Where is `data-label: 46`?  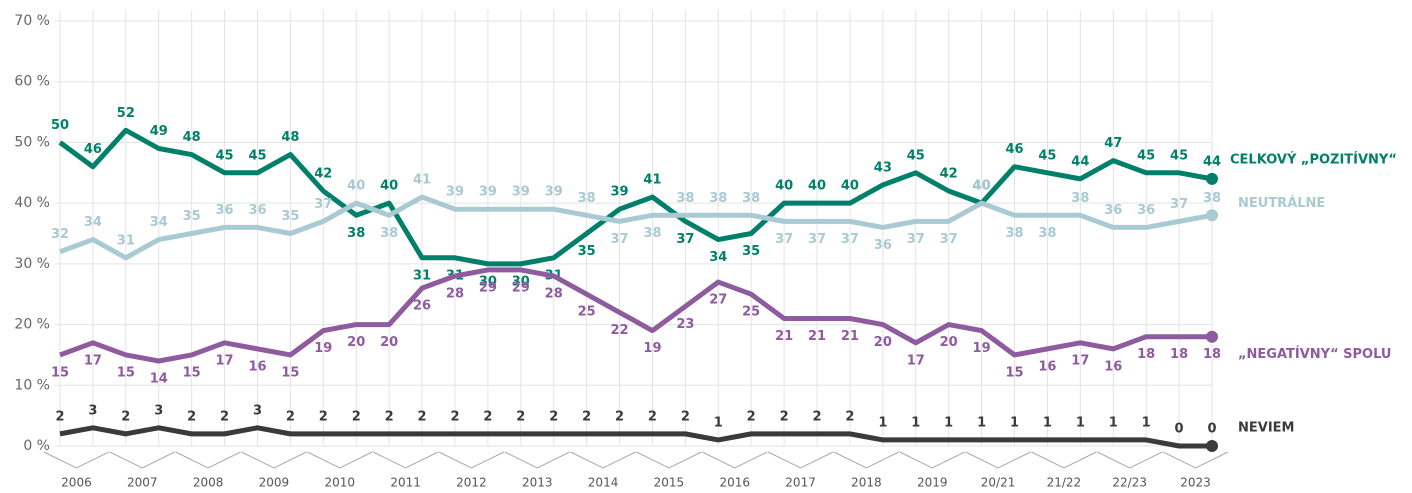
data-label: 46 is located at coordinates (93, 149).